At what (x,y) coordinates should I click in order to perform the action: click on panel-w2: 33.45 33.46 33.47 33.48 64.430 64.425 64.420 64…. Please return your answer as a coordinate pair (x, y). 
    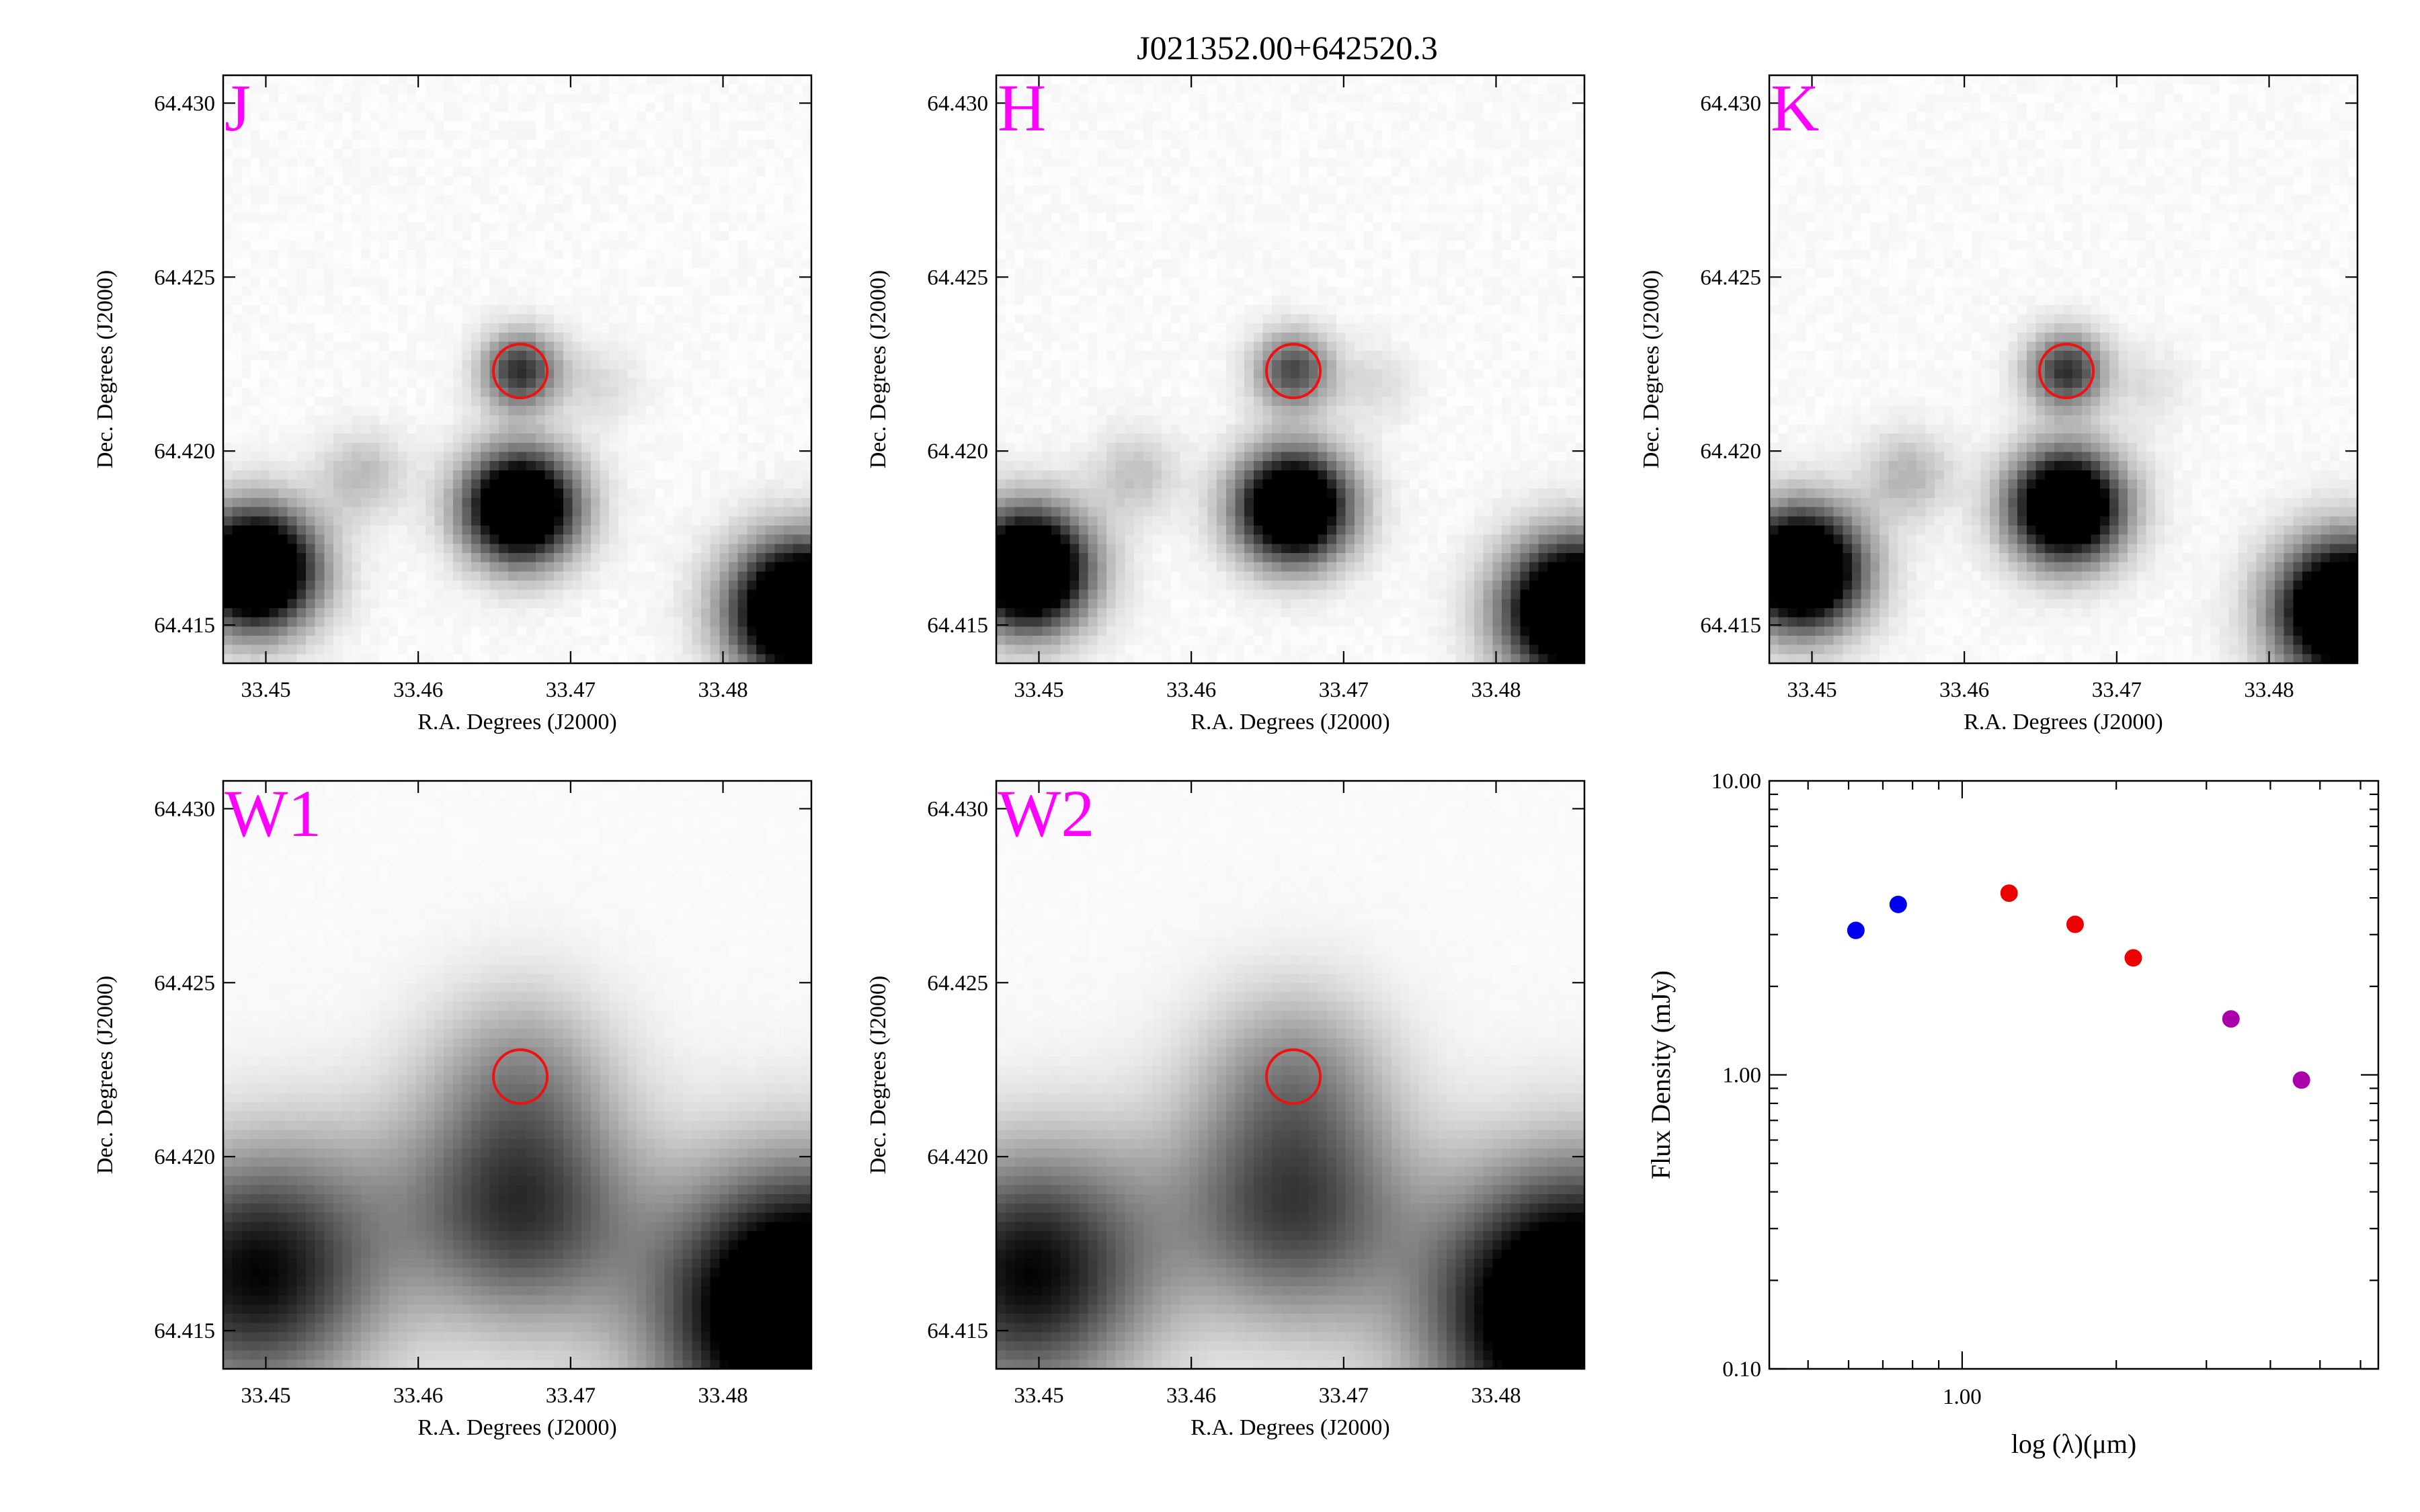
    Looking at the image, I should click on (1226, 1108).